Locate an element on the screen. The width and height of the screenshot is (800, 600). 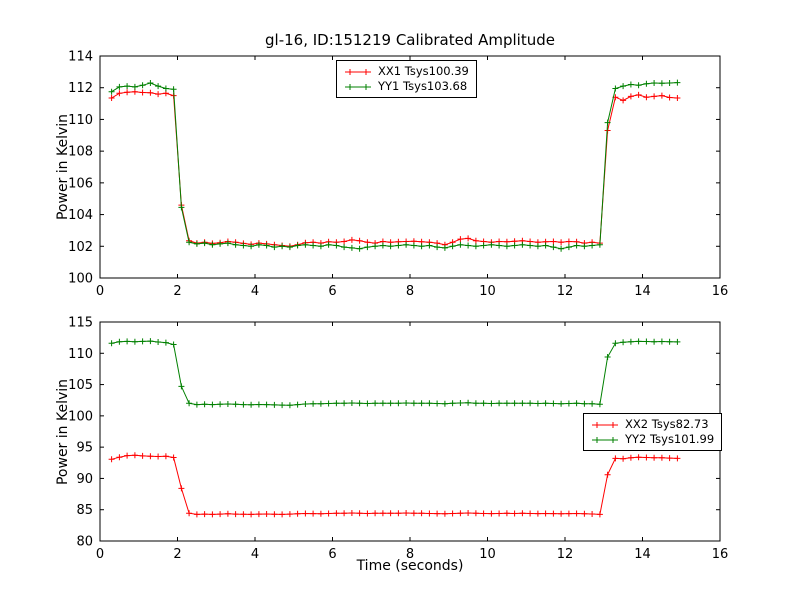
y-tick-label: 112 is located at coordinates (80, 88).